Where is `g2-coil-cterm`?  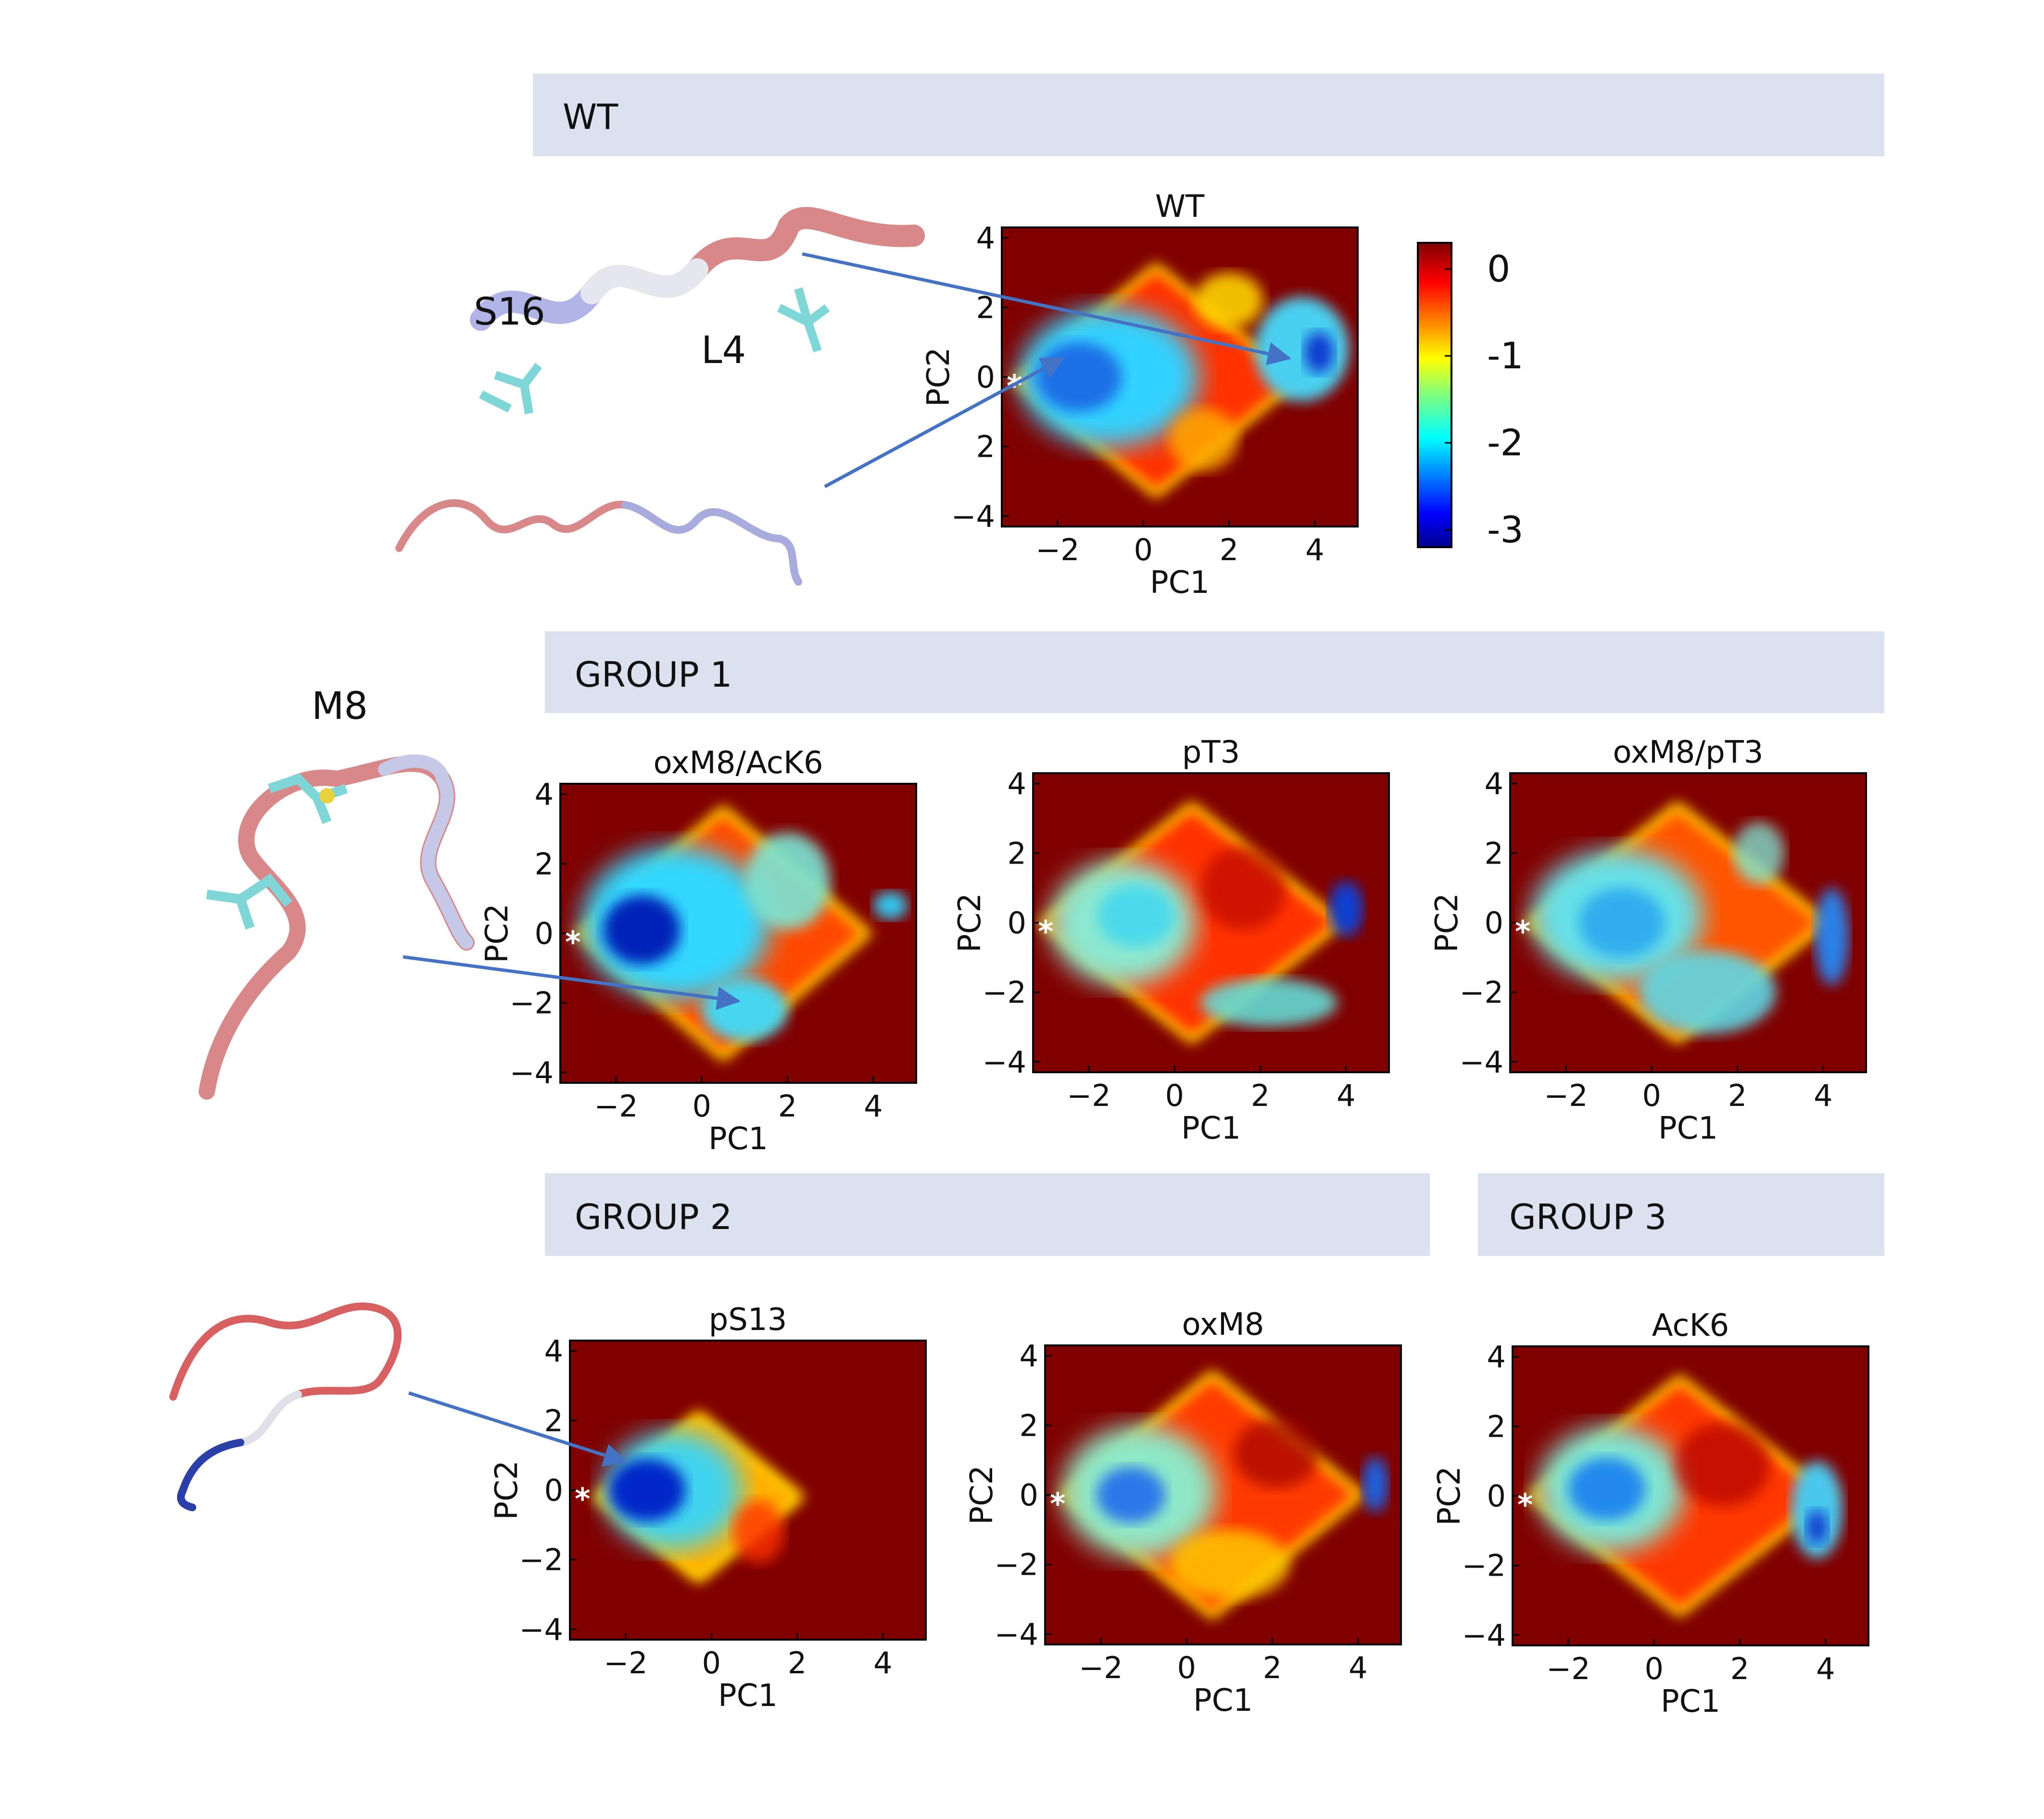 g2-coil-cterm is located at coordinates (210, 1475).